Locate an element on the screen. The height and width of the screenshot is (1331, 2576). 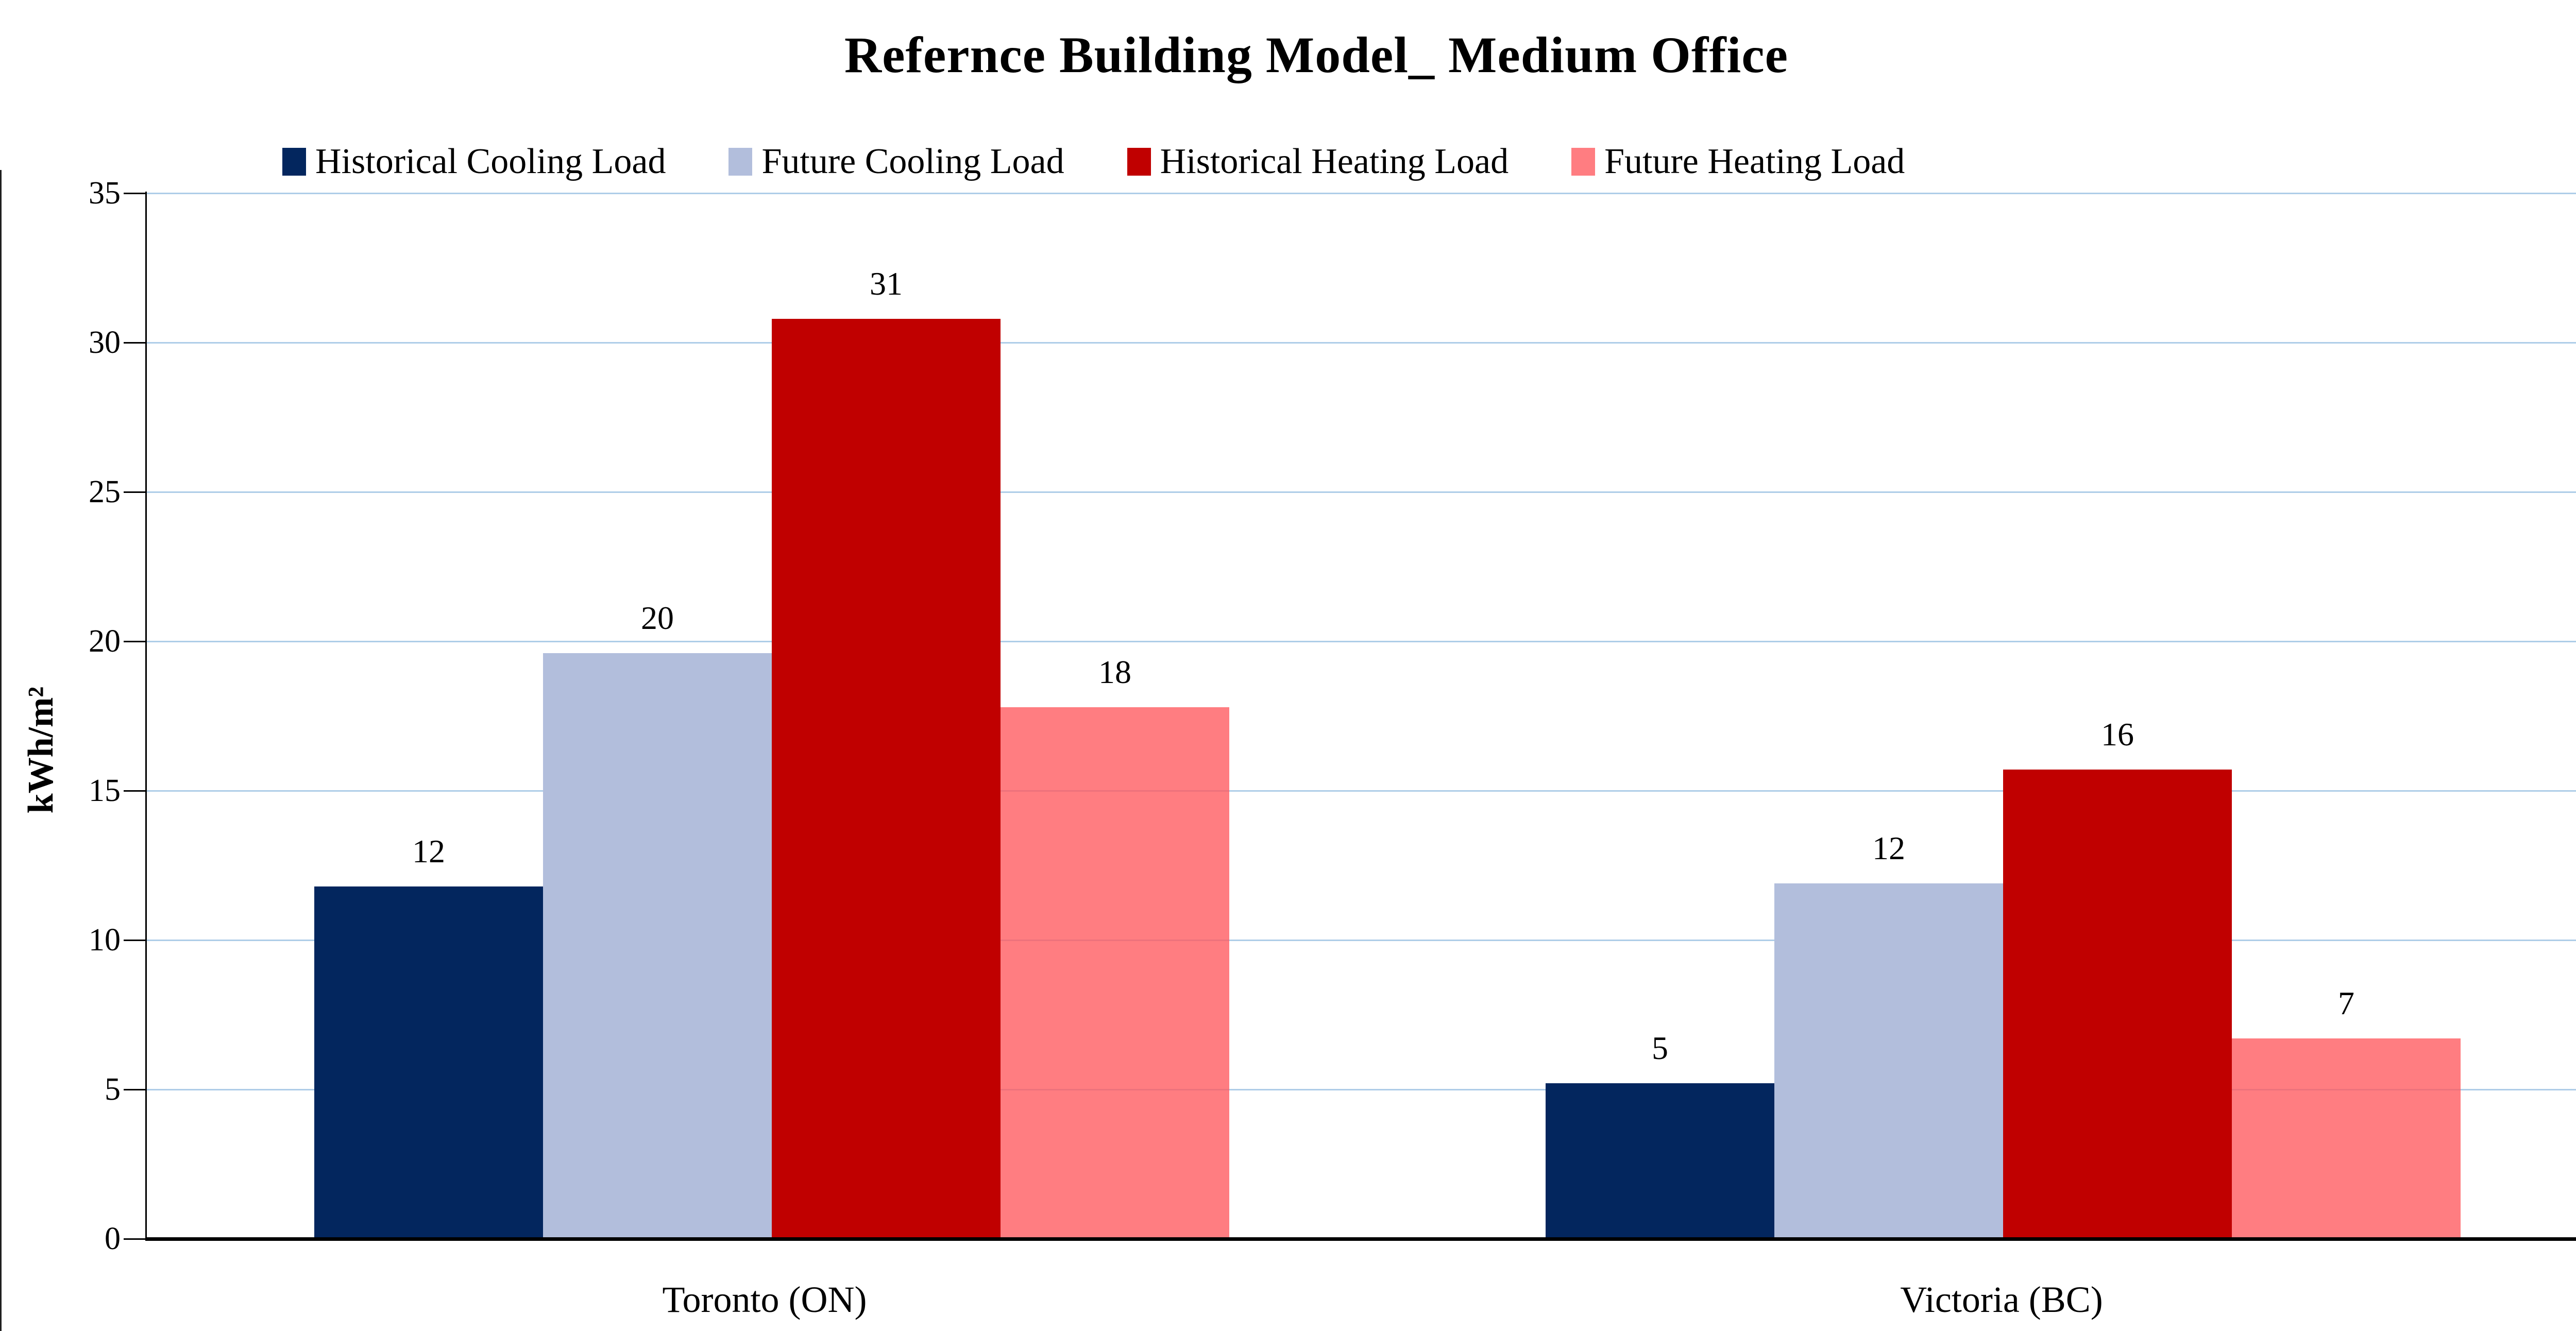
y-tick-label-15: 15 is located at coordinates (105, 790).